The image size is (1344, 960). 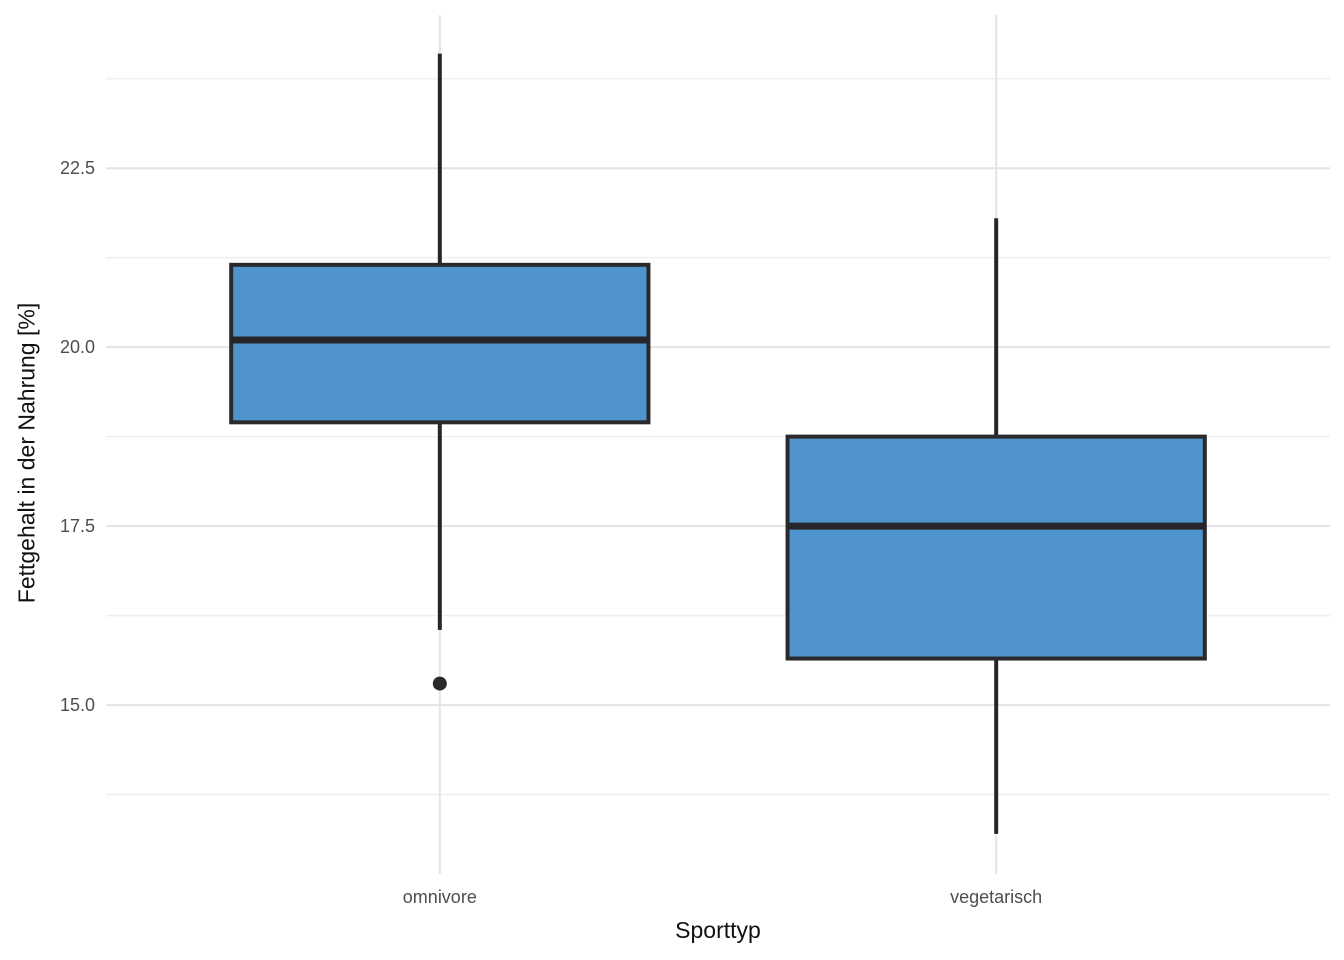 What do you see at coordinates (77, 347) in the screenshot?
I see `y-tick-label: 20.0` at bounding box center [77, 347].